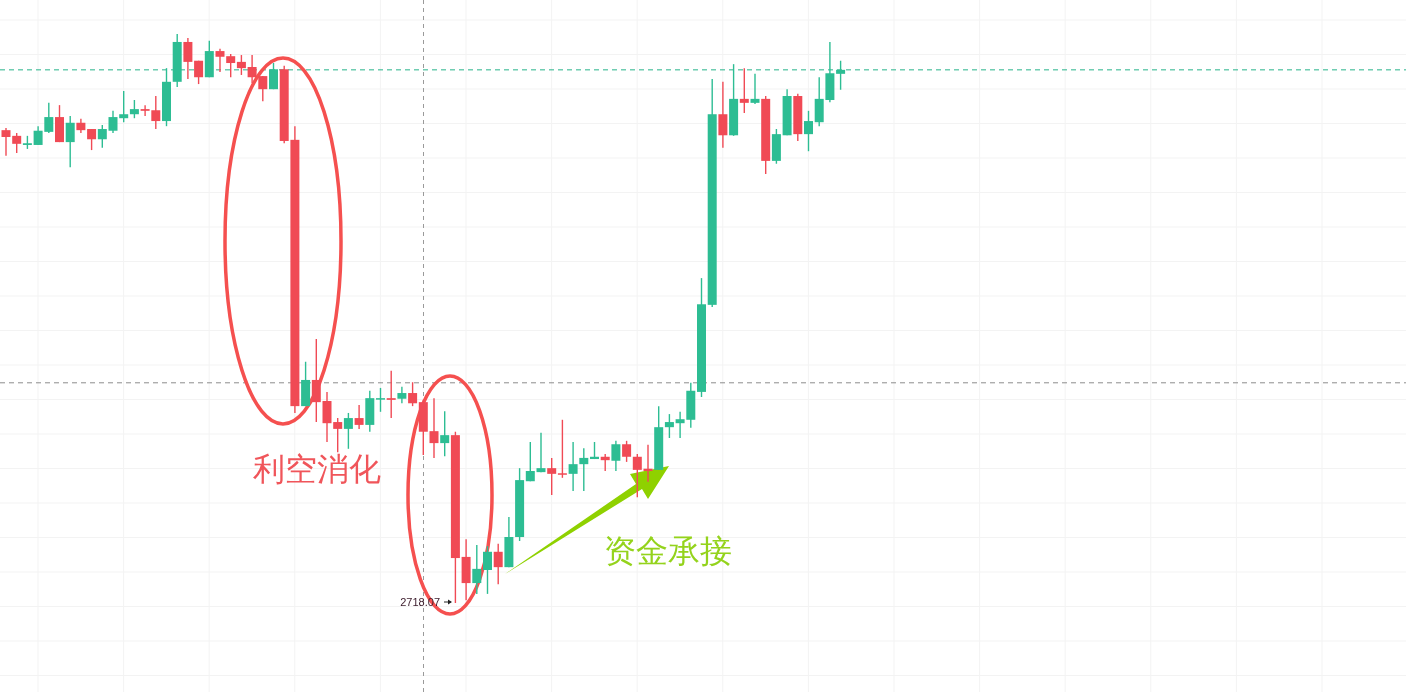 This screenshot has height=692, width=1406. What do you see at coordinates (668, 551) in the screenshot?
I see `annotation: 资金承接` at bounding box center [668, 551].